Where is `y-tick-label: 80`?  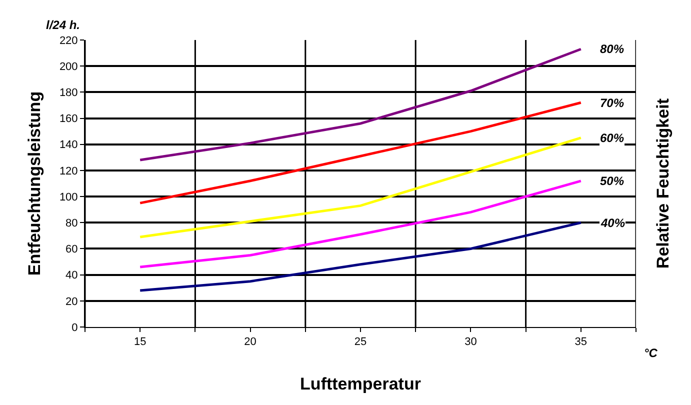 y-tick-label: 80 is located at coordinates (72, 223).